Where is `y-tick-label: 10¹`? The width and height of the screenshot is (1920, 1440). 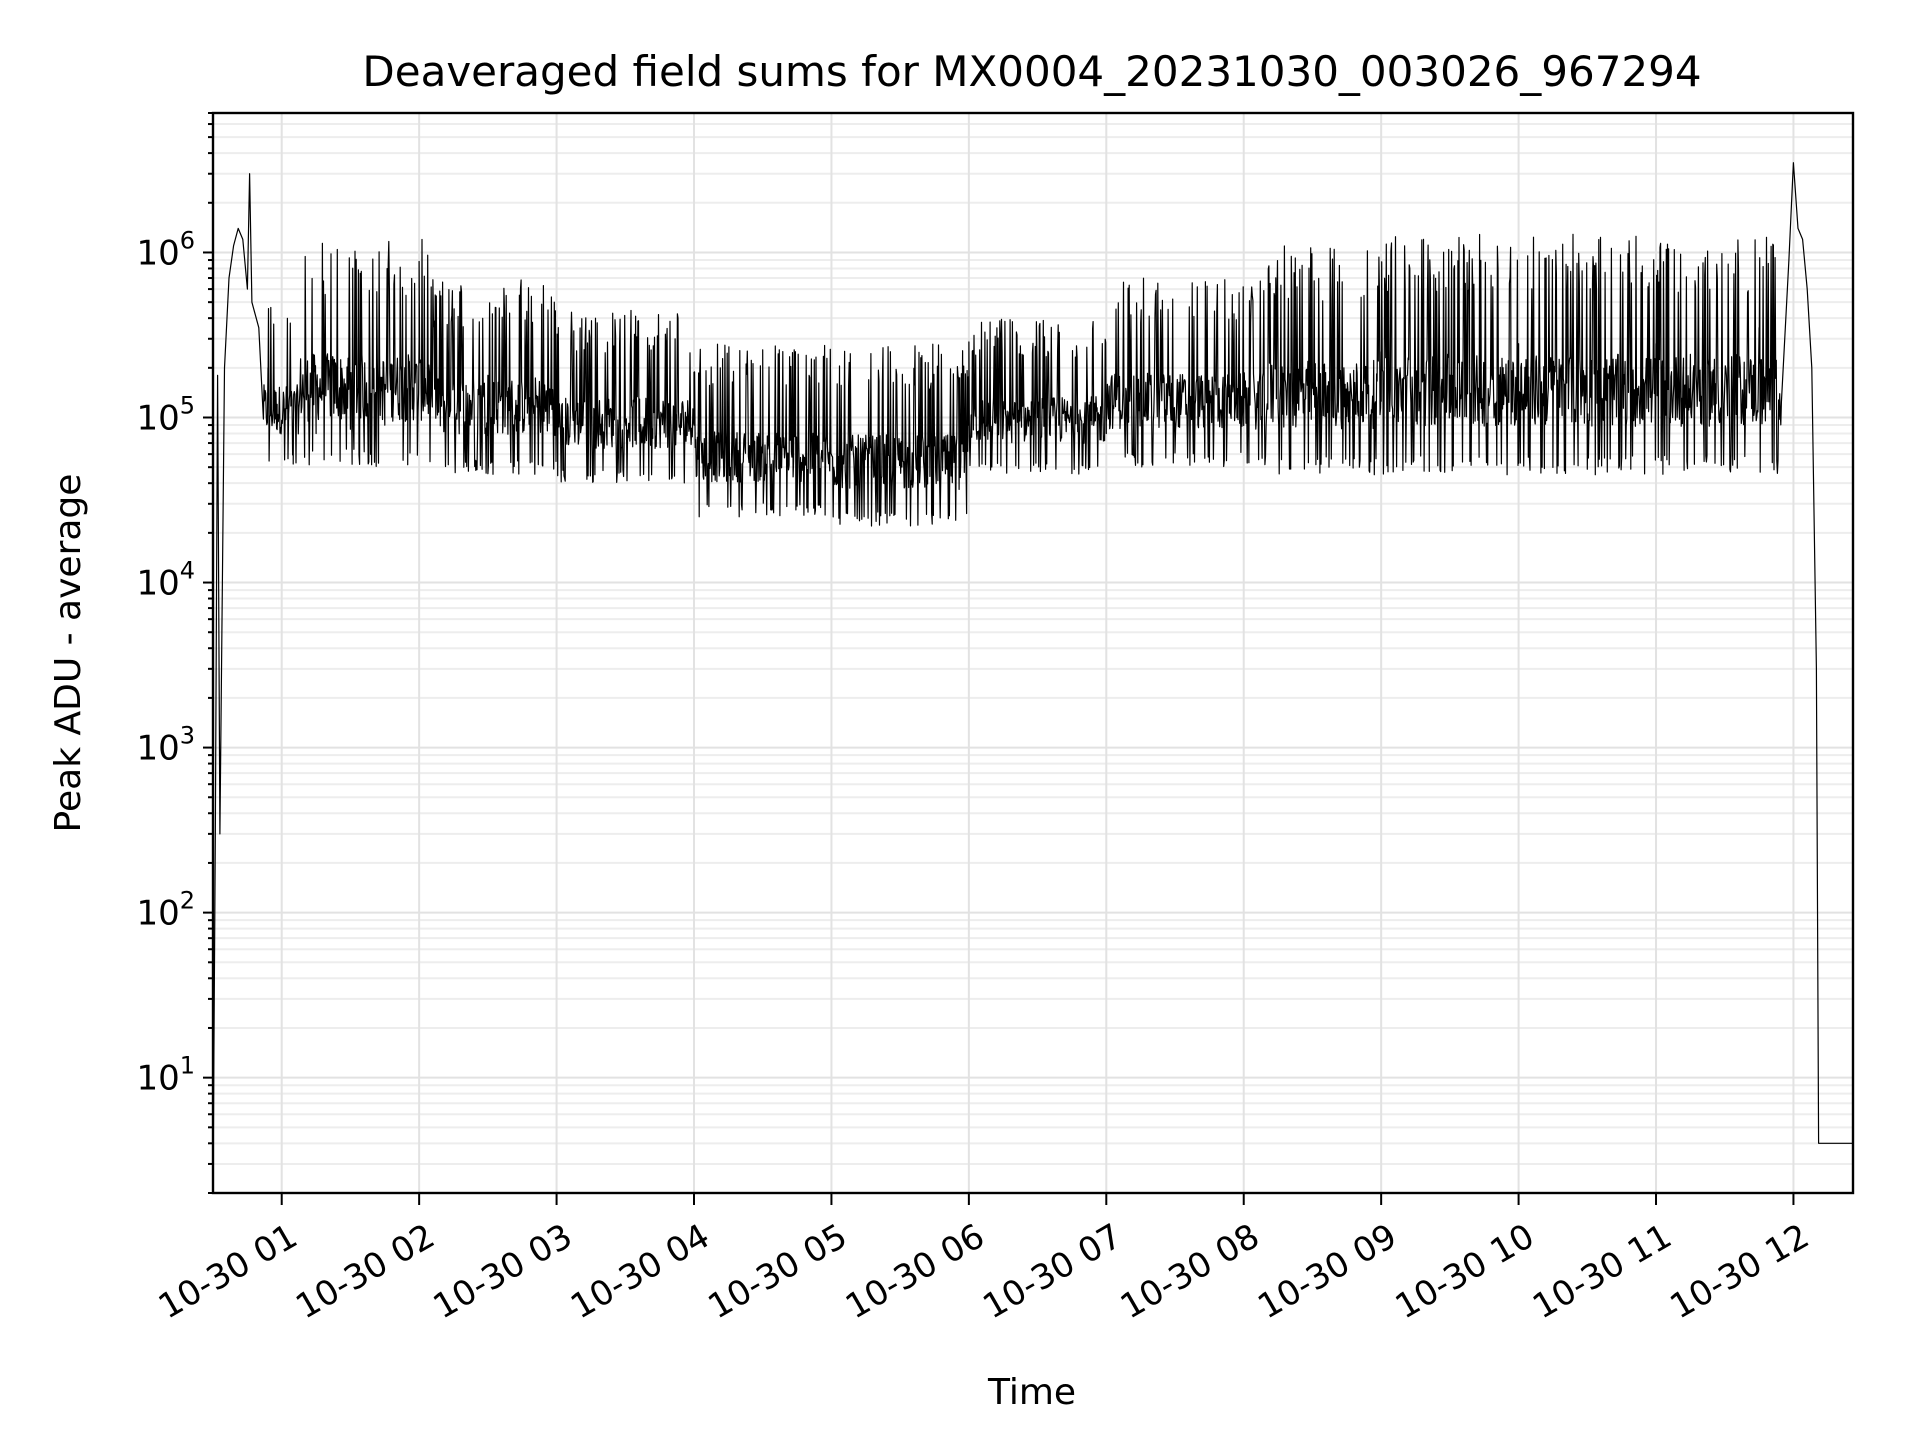 y-tick-label: 10¹ is located at coordinates (165, 1075).